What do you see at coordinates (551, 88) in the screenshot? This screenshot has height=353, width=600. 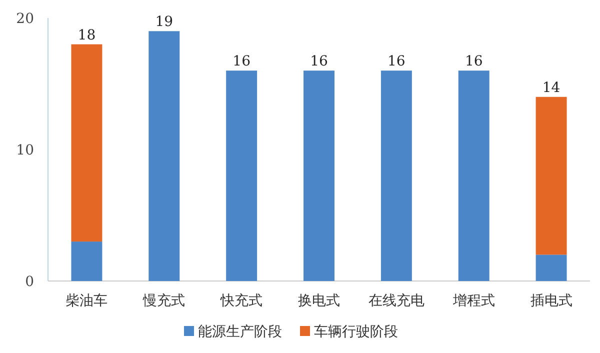 I see `total-label: 14` at bounding box center [551, 88].